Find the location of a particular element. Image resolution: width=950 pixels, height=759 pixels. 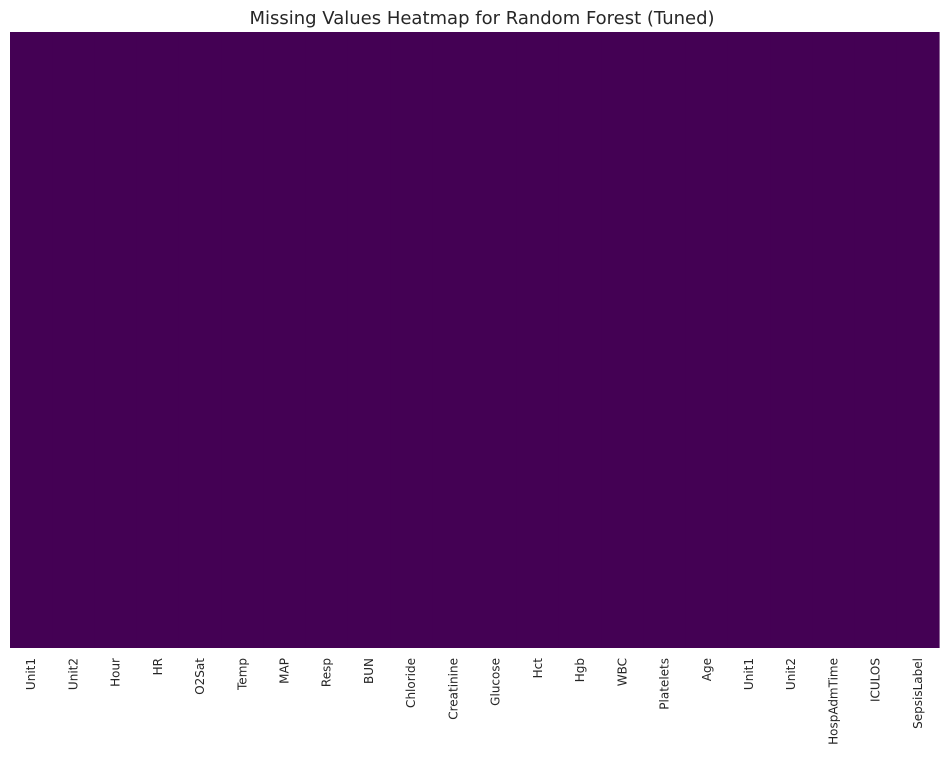

x-tick-label: Resp is located at coordinates (327, 672).